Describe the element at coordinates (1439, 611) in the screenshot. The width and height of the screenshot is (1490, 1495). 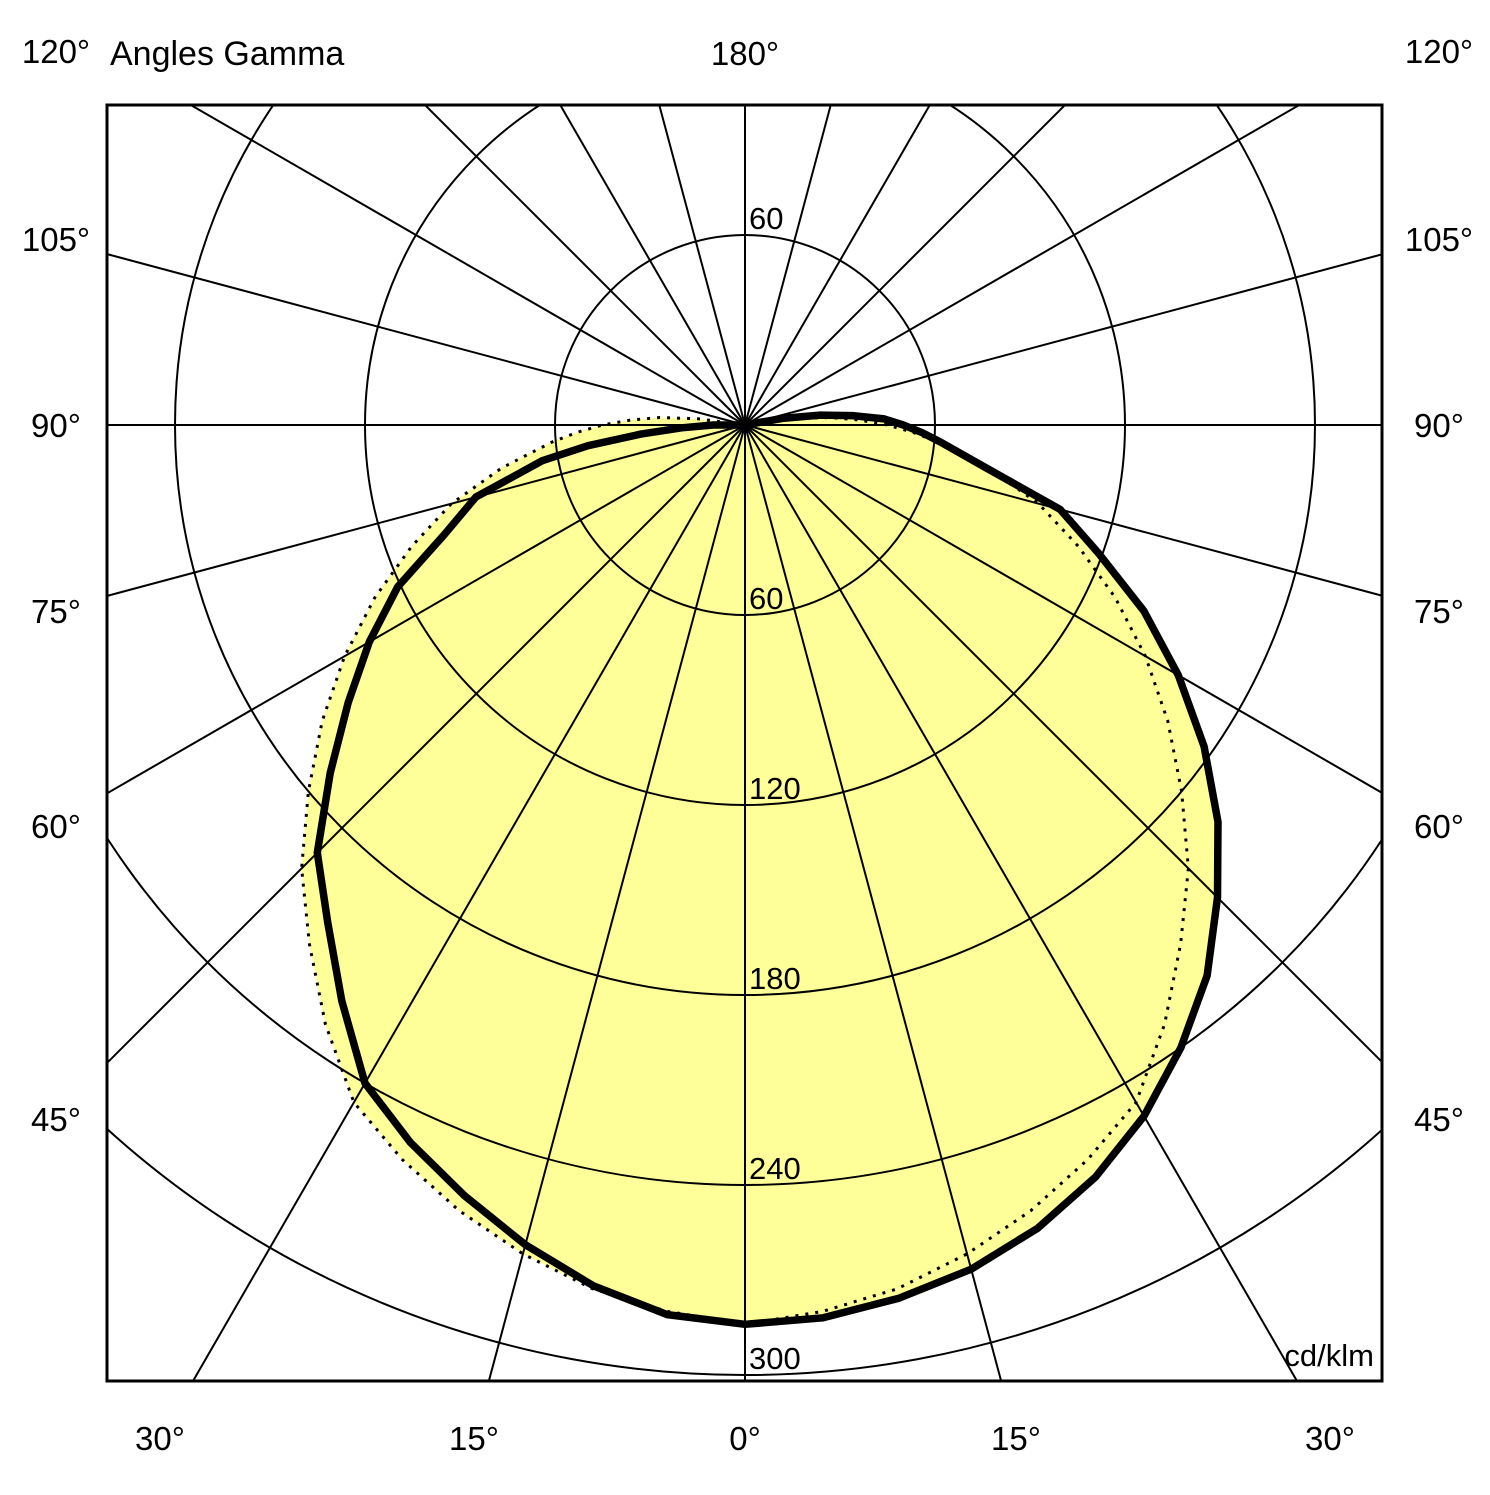
I see `gamma-angle-label-right: 75°` at that location.